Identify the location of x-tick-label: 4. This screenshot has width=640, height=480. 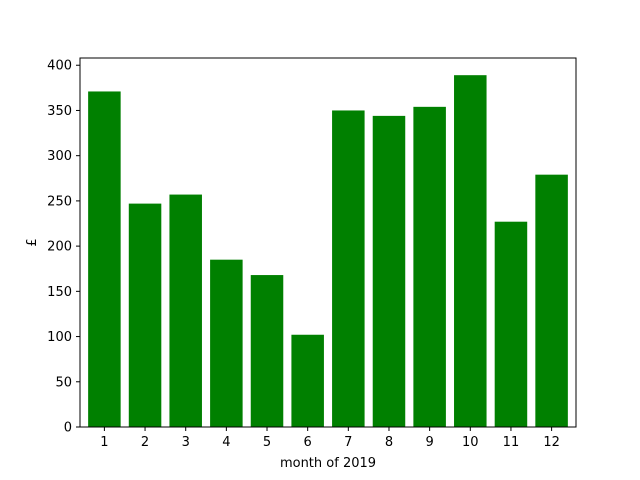
(226, 442).